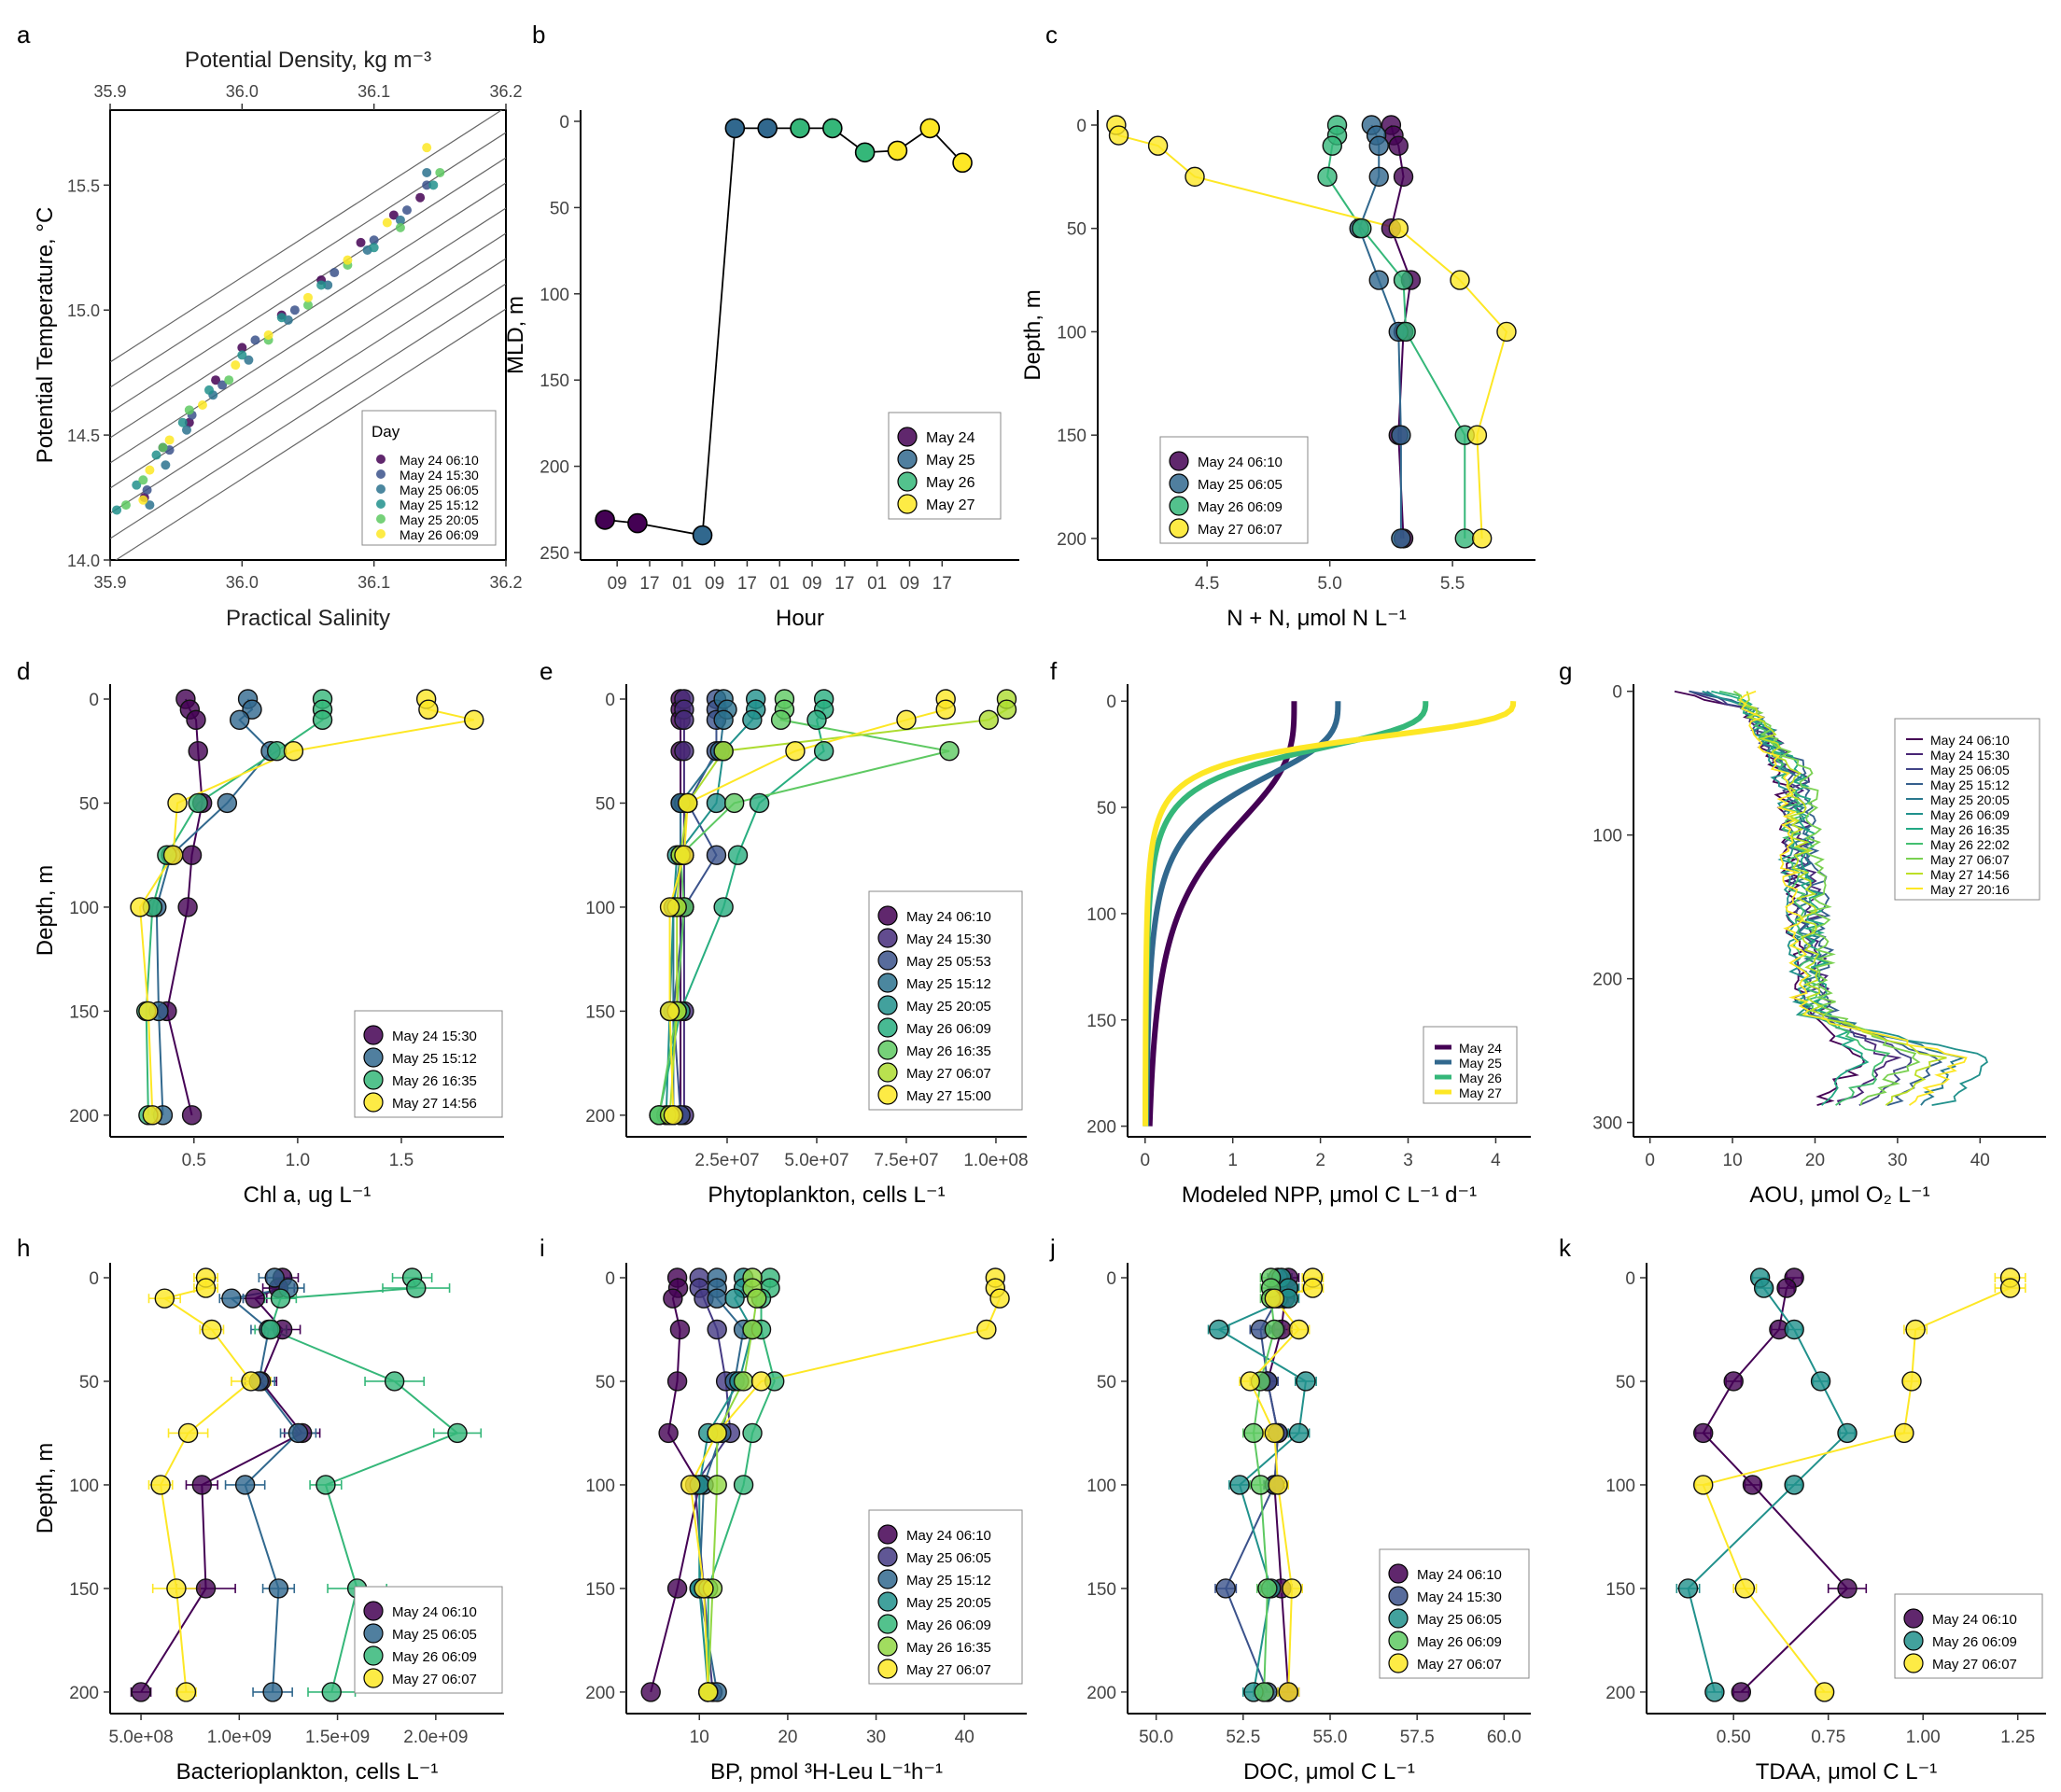 The height and width of the screenshot is (1792, 2061). Describe the element at coordinates (1847, 1772) in the screenshot. I see `x-axis-title: TDAA, μmol C L⁻¹` at that location.